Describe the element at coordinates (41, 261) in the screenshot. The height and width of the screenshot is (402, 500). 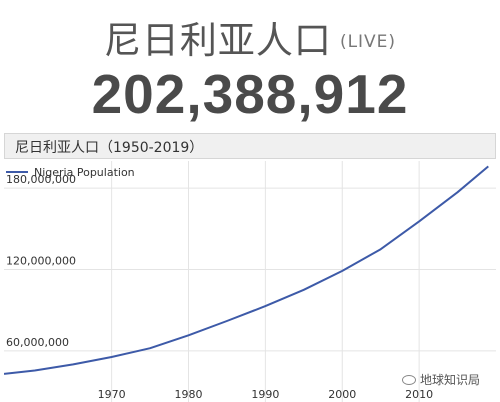
I see `y-tick-label: 120,000,000` at that location.